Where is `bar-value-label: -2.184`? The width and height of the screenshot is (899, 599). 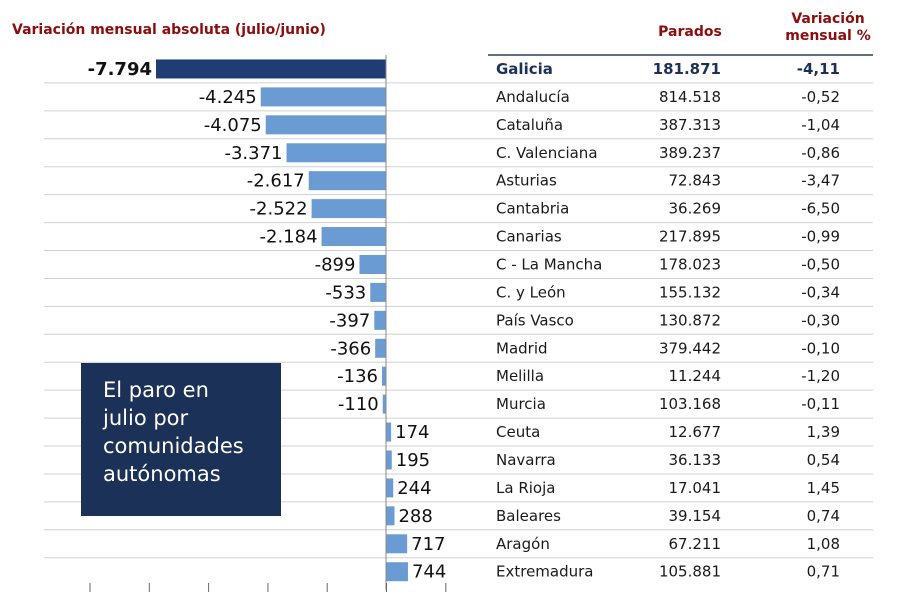 bar-value-label: -2.184 is located at coordinates (289, 237).